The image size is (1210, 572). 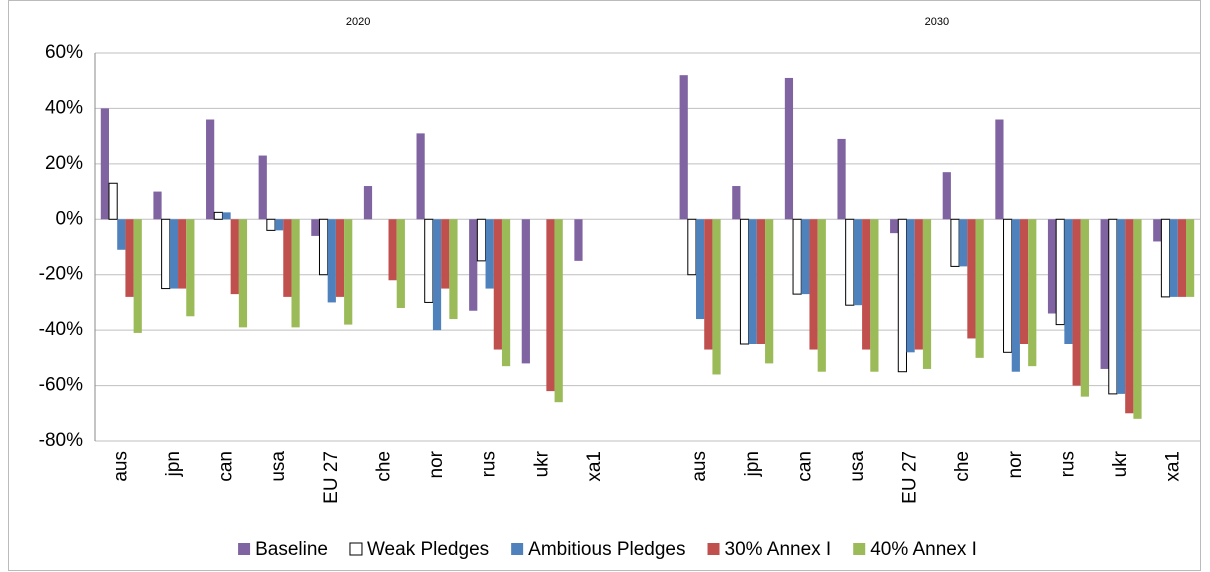 What do you see at coordinates (606, 549) in the screenshot?
I see `legend-label: Ambitious Pledges` at bounding box center [606, 549].